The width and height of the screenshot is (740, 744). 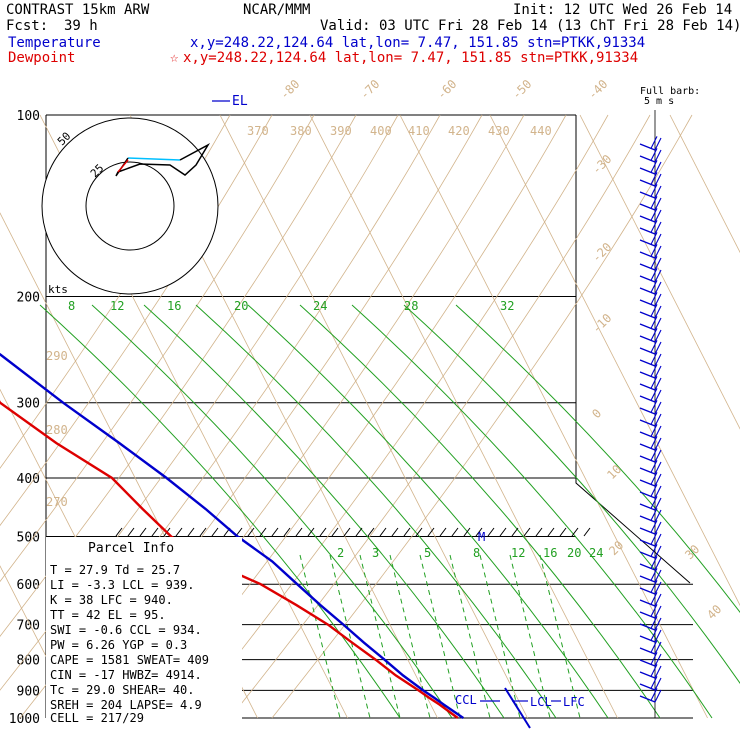 What do you see at coordinates (240, 101) in the screenshot?
I see `el-label: EL` at bounding box center [240, 101].